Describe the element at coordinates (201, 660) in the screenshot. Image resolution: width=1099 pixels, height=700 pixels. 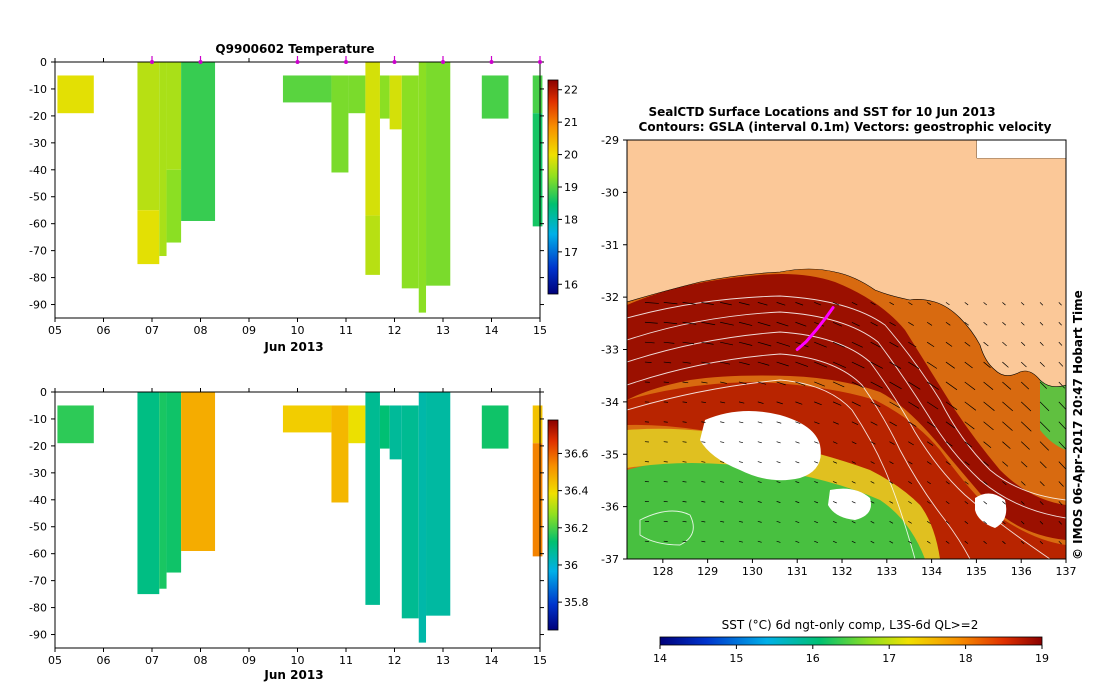
I see `x-tick-label: 08` at that location.